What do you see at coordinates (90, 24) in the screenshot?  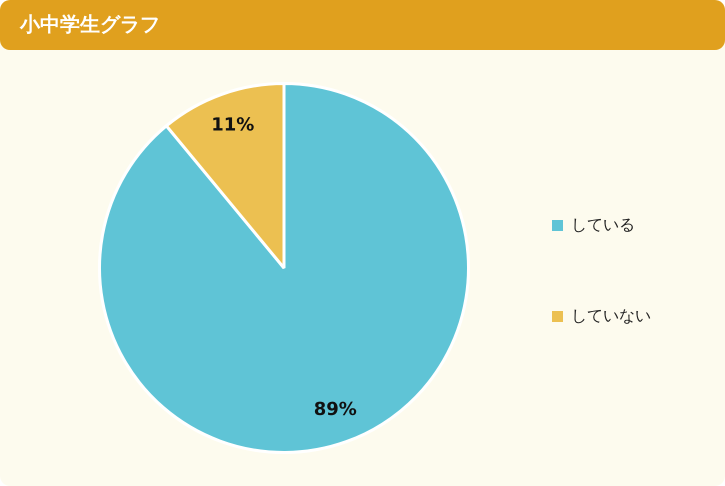 I see `chart-title: 小中学生グラフ` at bounding box center [90, 24].